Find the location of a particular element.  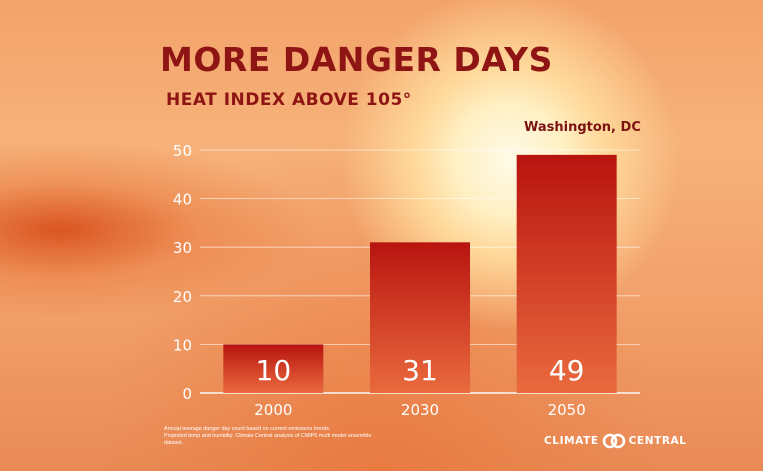

x-tick-label: 2050 is located at coordinates (567, 410).